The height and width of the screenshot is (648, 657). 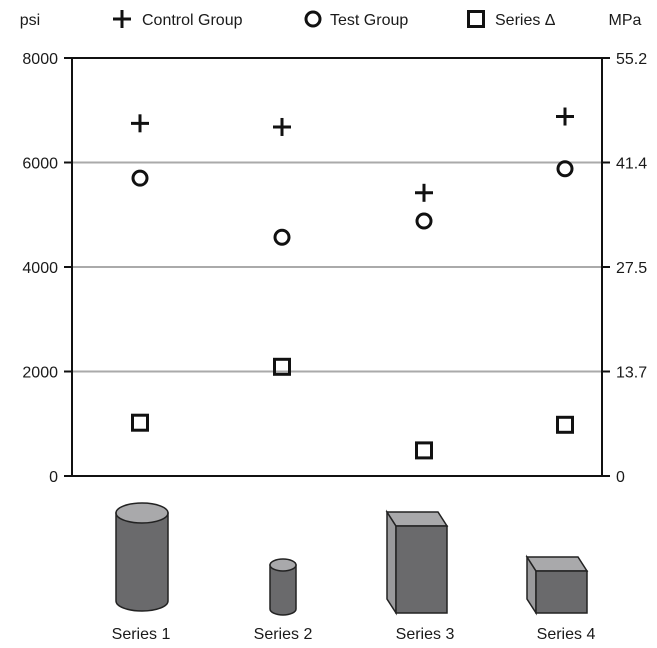 What do you see at coordinates (40, 268) in the screenshot?
I see `left-tick-label: 4000` at bounding box center [40, 268].